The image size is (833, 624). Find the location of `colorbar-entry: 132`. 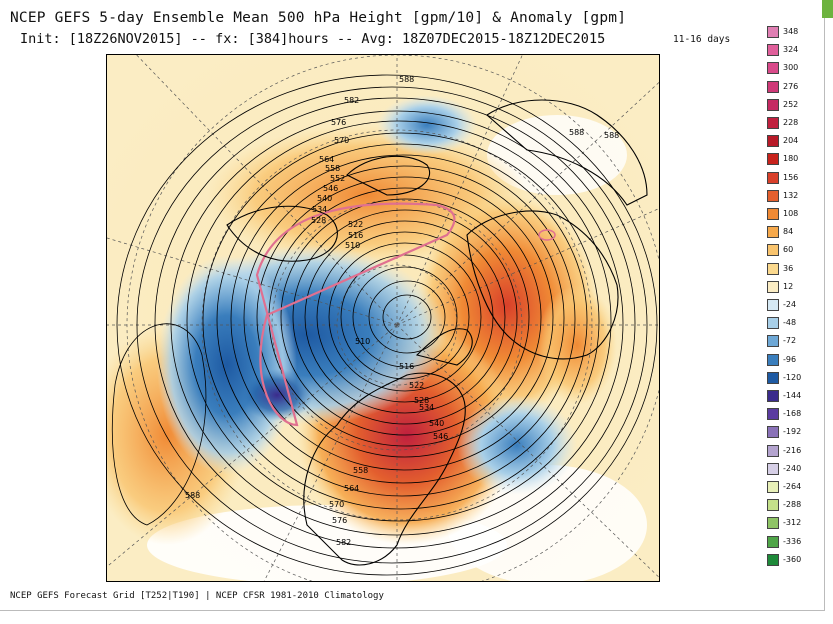

colorbar-entry: 132 is located at coordinates (797, 195).